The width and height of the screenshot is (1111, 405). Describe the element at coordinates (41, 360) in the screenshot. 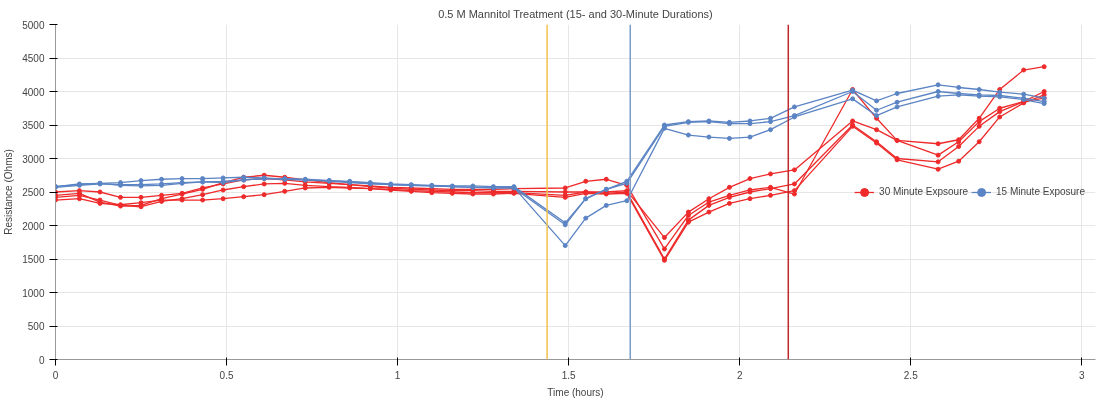

I see `y-tick-label: 0` at that location.